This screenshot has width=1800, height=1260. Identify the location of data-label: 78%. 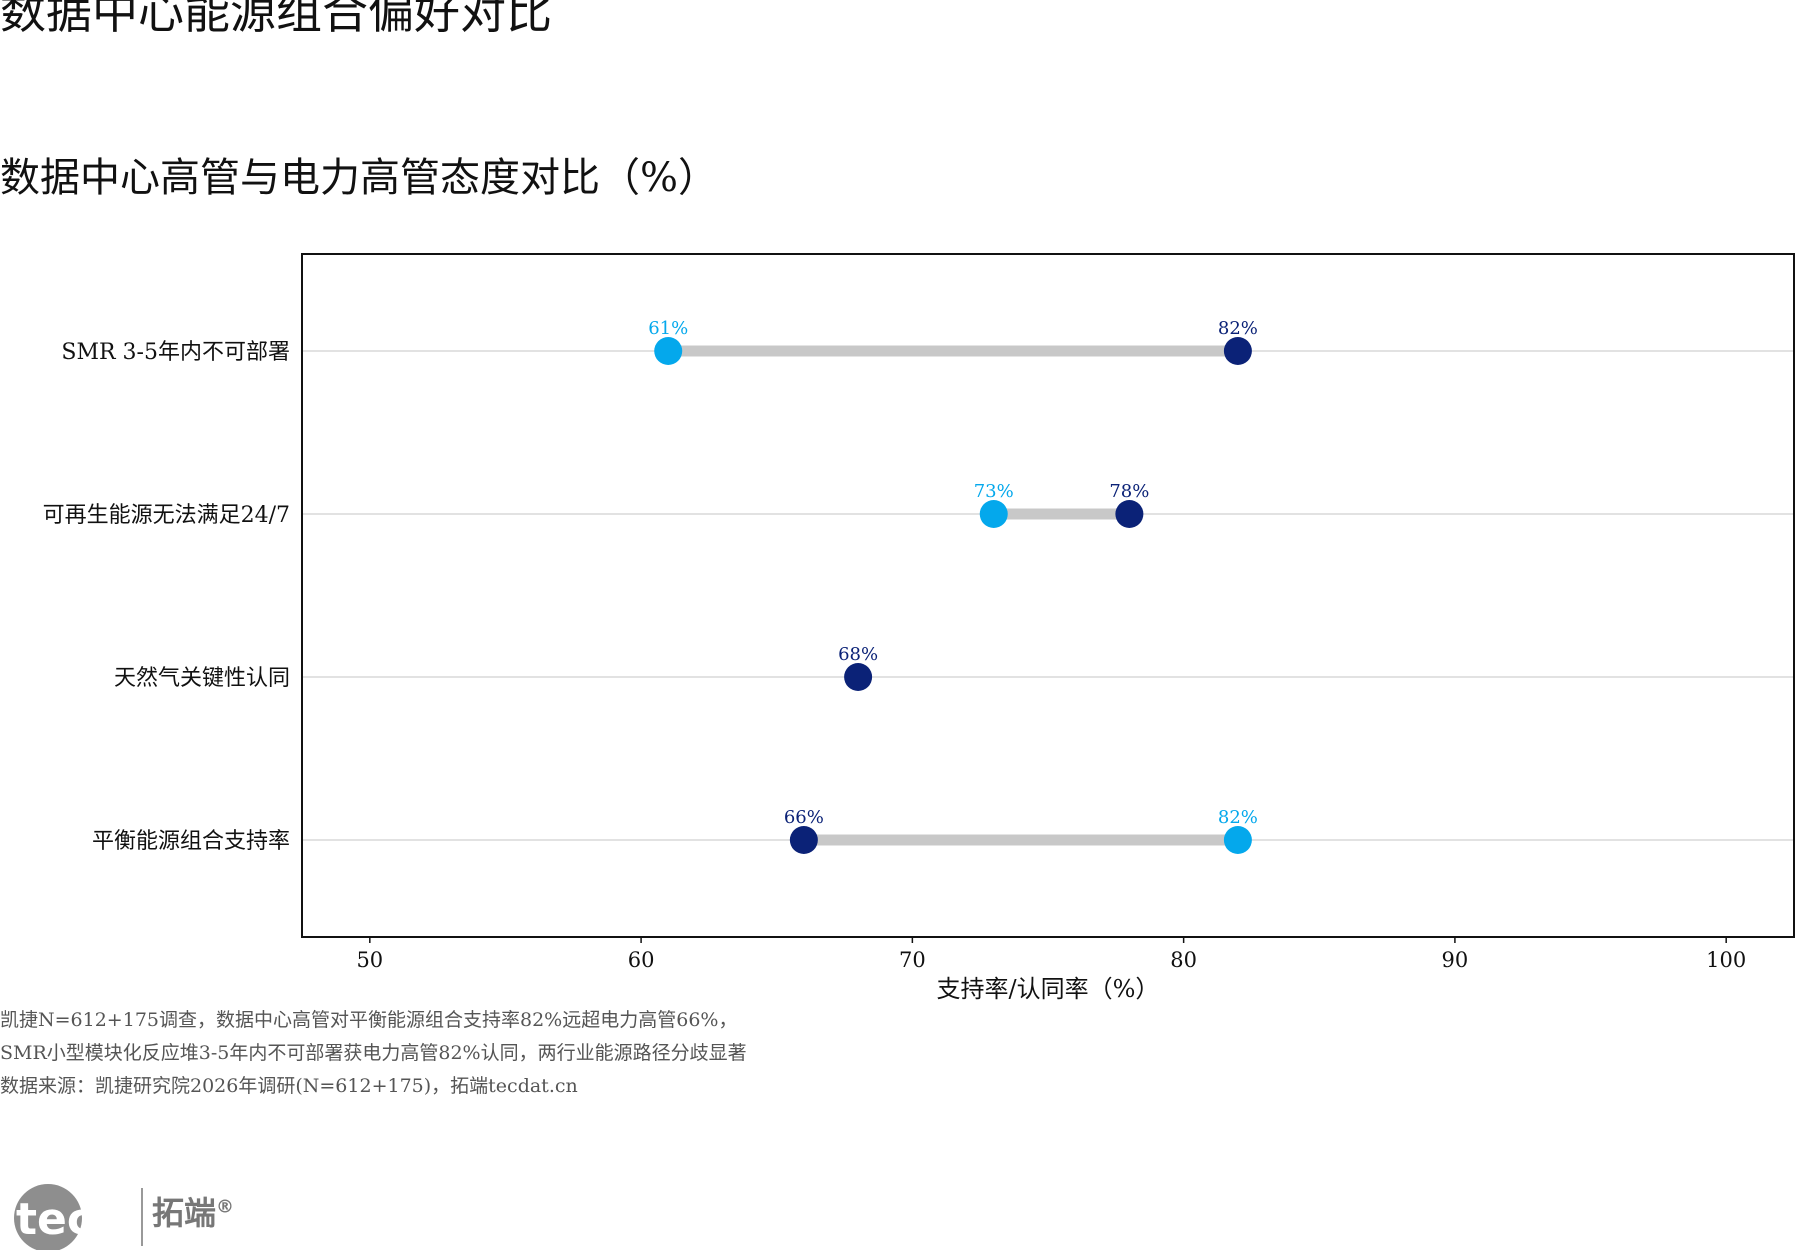
(1129, 491).